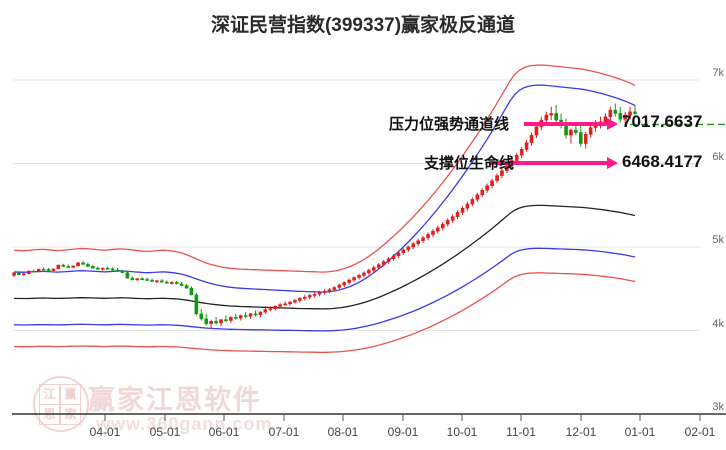 This screenshot has width=726, height=450. Describe the element at coordinates (662, 161) in the screenshot. I see `price-value-support: 6468.4177` at that location.